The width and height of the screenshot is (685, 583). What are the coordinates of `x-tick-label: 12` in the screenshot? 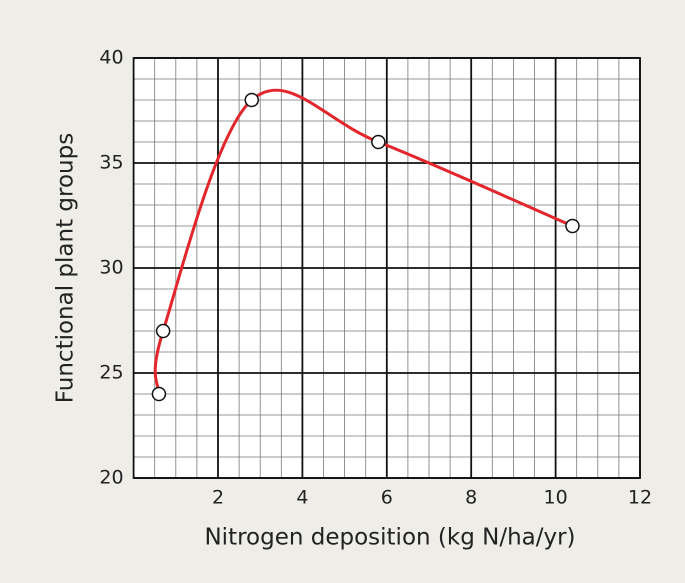 It's located at (640, 498).